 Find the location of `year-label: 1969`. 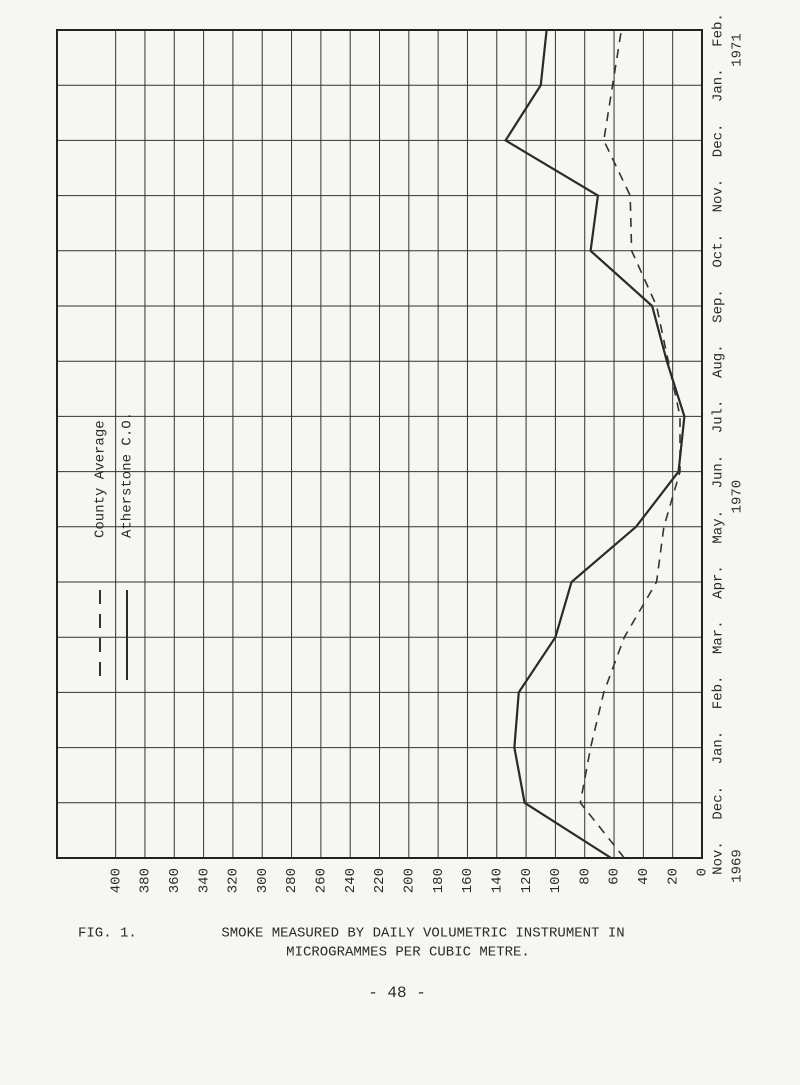

year-label: 1969 is located at coordinates (738, 866).